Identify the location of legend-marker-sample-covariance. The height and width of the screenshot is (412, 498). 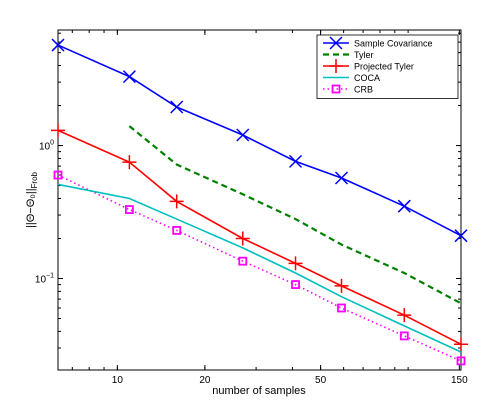
(336, 43).